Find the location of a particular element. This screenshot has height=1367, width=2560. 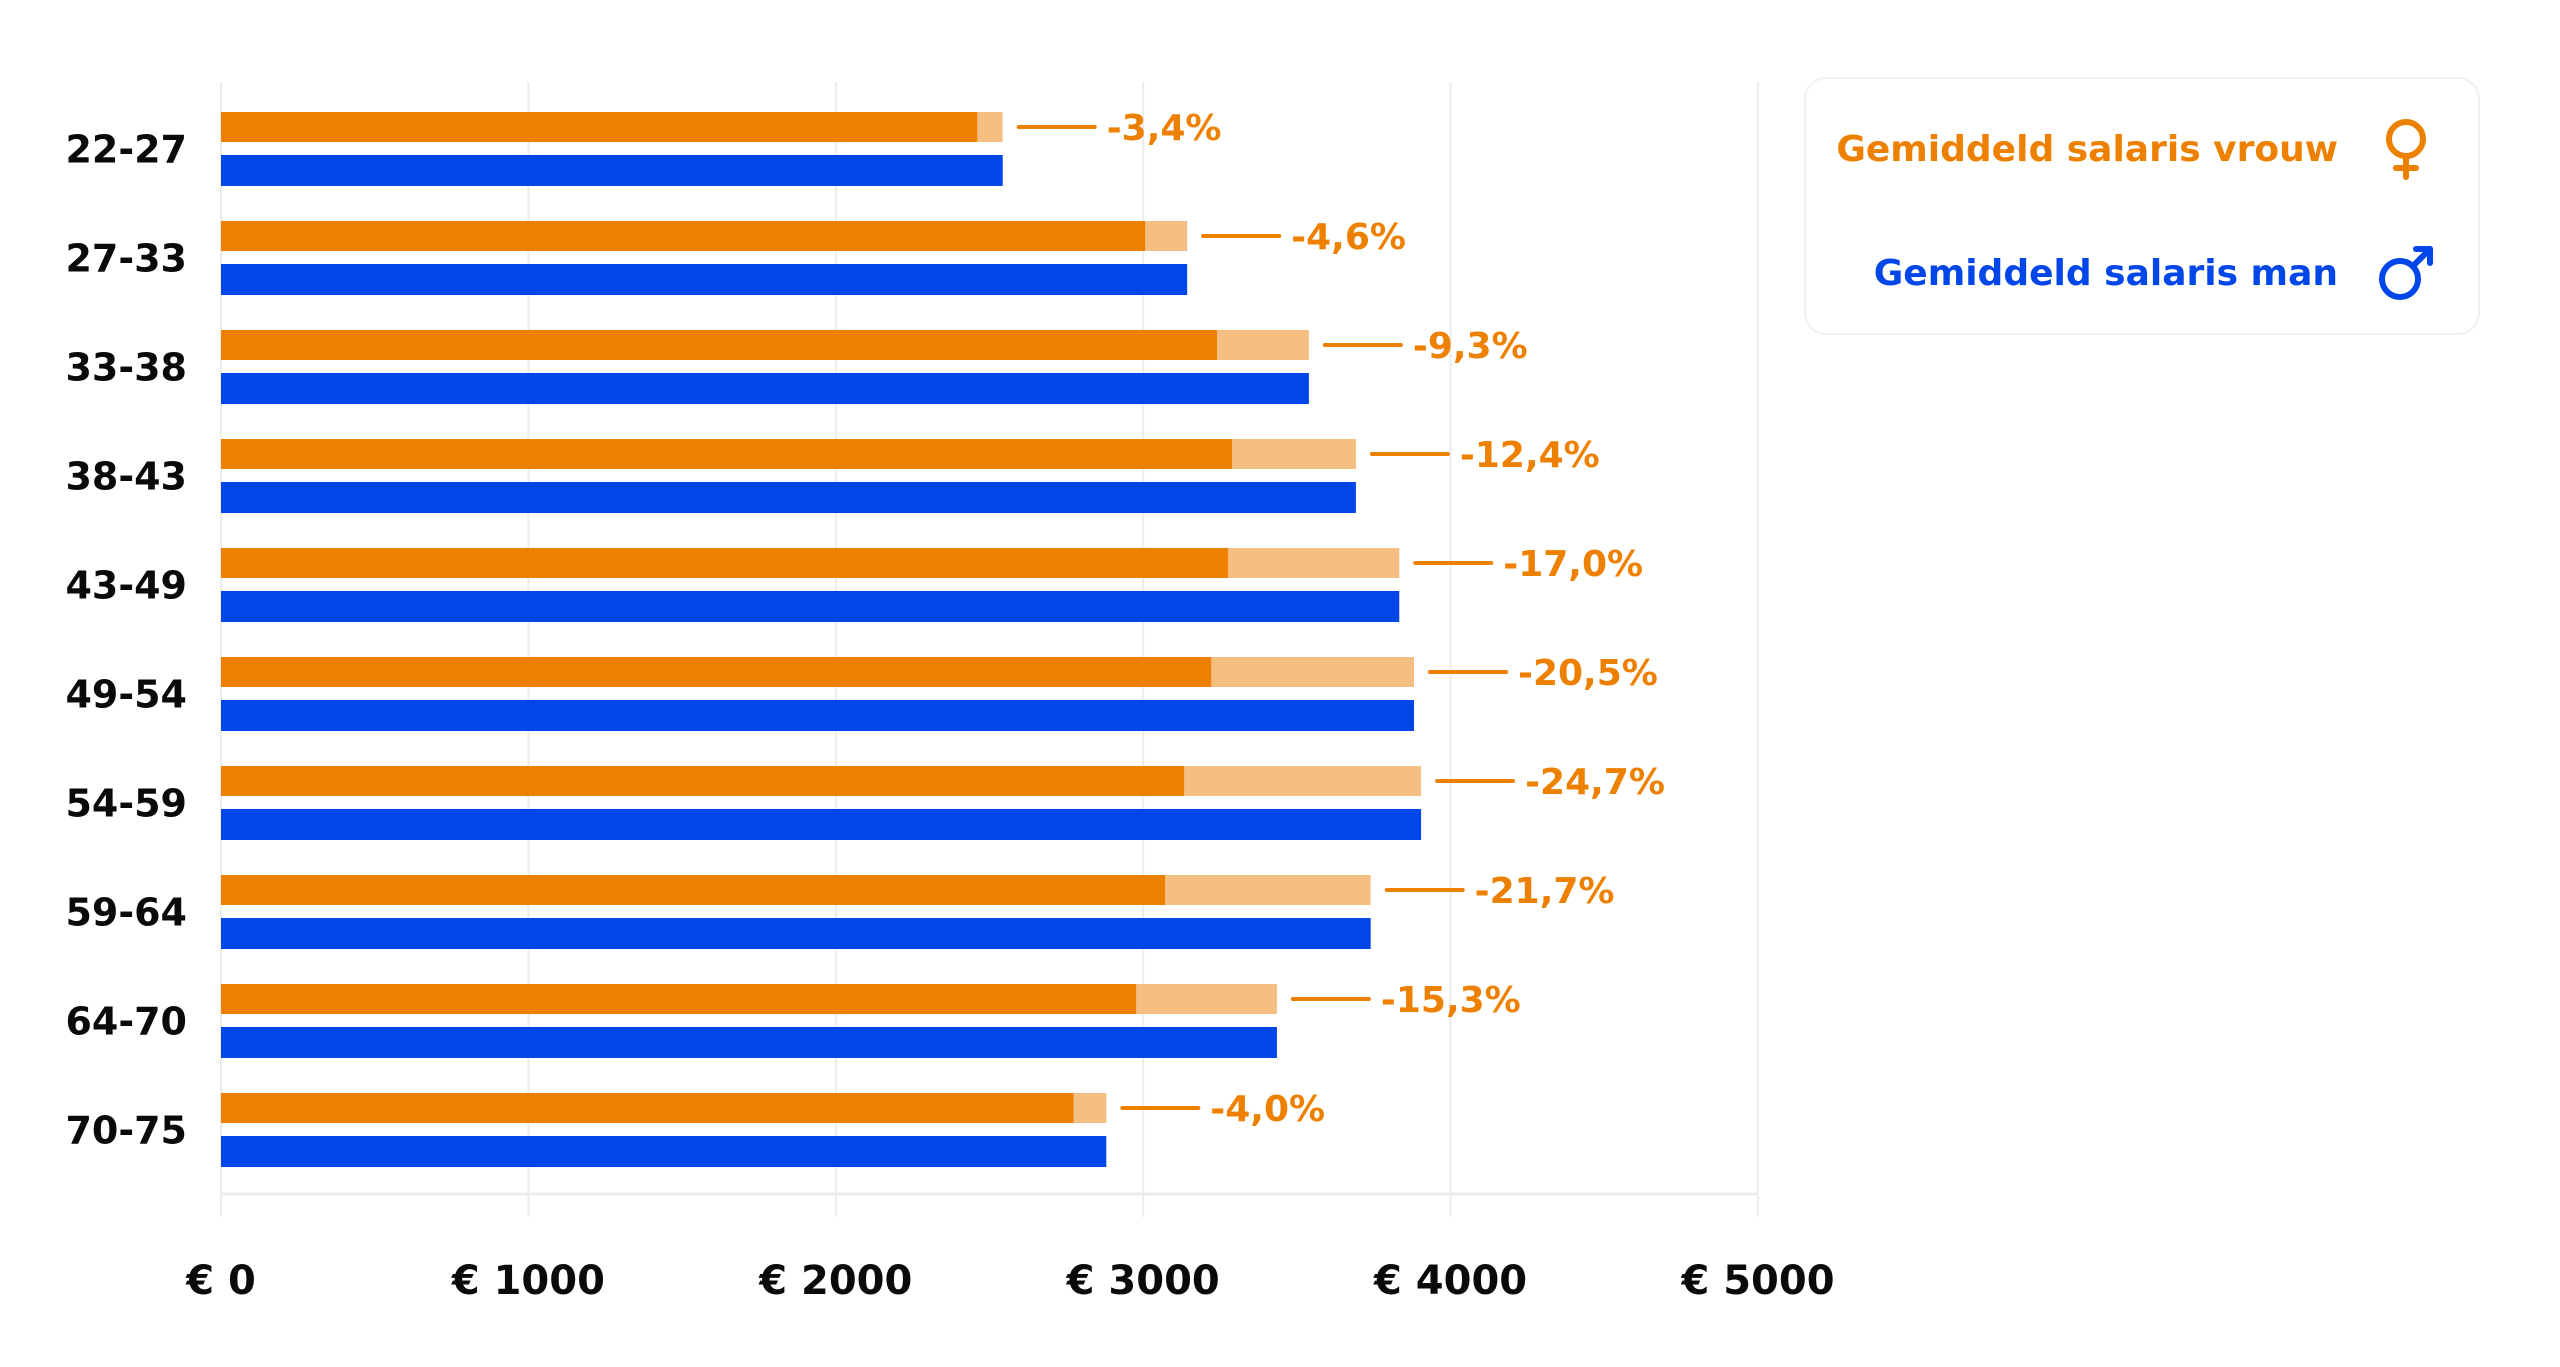

category-label: 70-75 is located at coordinates (126, 1131).